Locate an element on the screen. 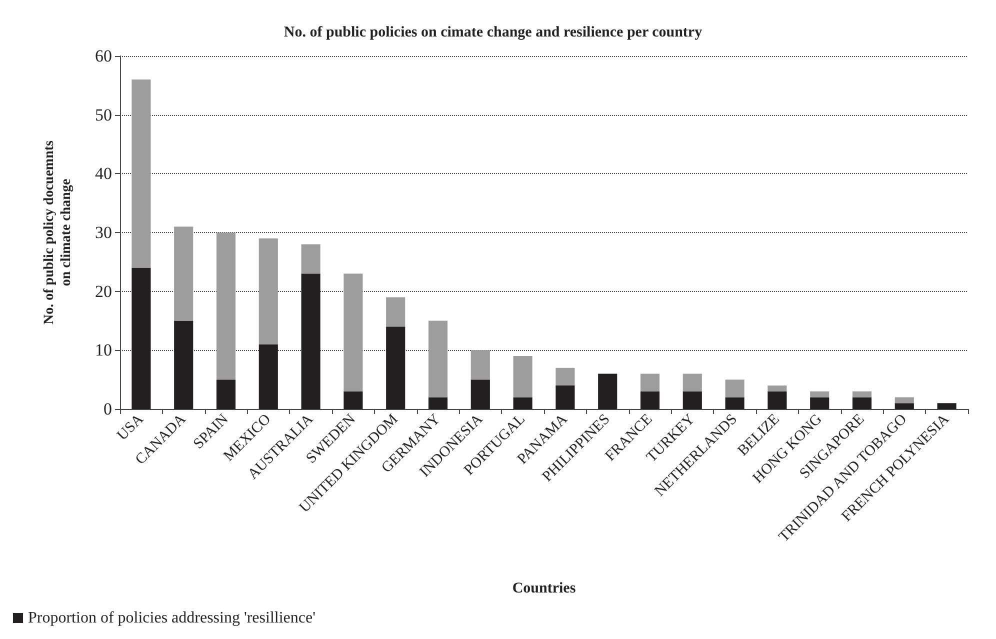  y-tick-label: 50 is located at coordinates (103, 114).